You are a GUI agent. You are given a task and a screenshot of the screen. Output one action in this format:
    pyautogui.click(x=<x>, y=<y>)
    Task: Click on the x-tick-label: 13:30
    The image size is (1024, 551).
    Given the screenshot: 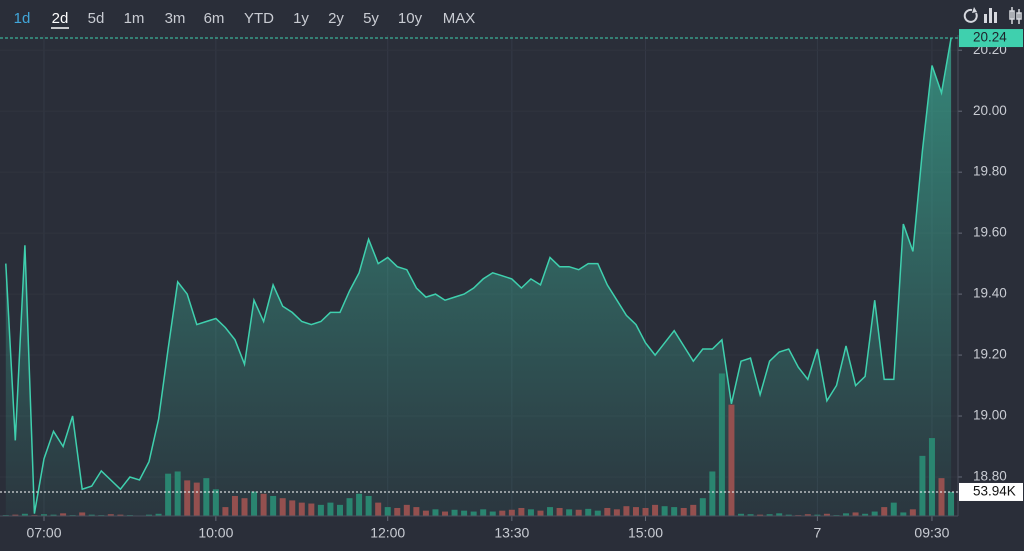 What is the action you would take?
    pyautogui.click(x=511, y=533)
    